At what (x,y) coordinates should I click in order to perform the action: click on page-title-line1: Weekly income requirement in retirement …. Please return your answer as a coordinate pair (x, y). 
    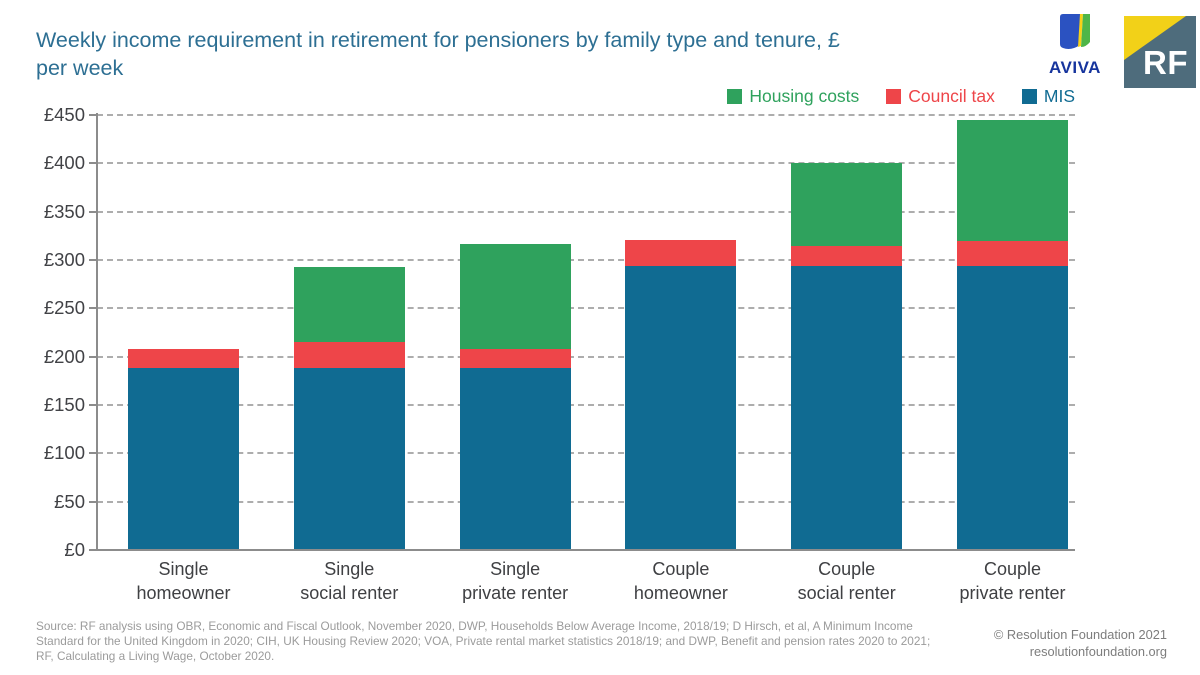
    Looking at the image, I should click on (438, 40).